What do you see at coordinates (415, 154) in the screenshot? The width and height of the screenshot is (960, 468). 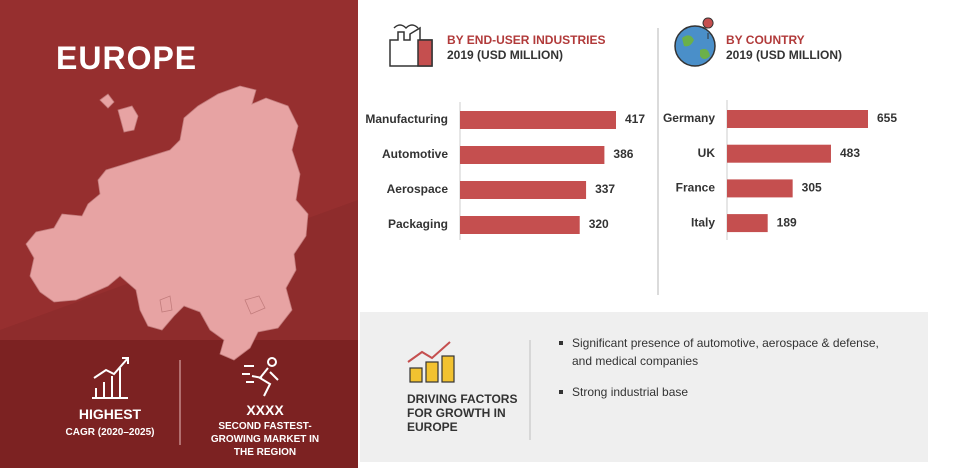 I see `category-label: Automotive` at bounding box center [415, 154].